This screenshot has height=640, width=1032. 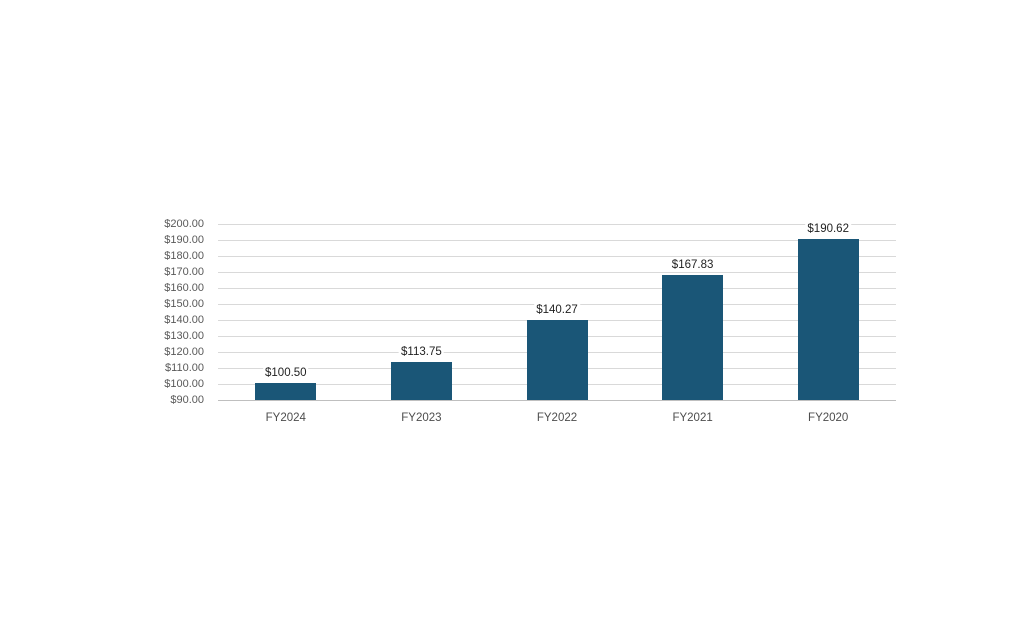 I want to click on x-axis-category-label: FY2021, so click(x=692, y=418).